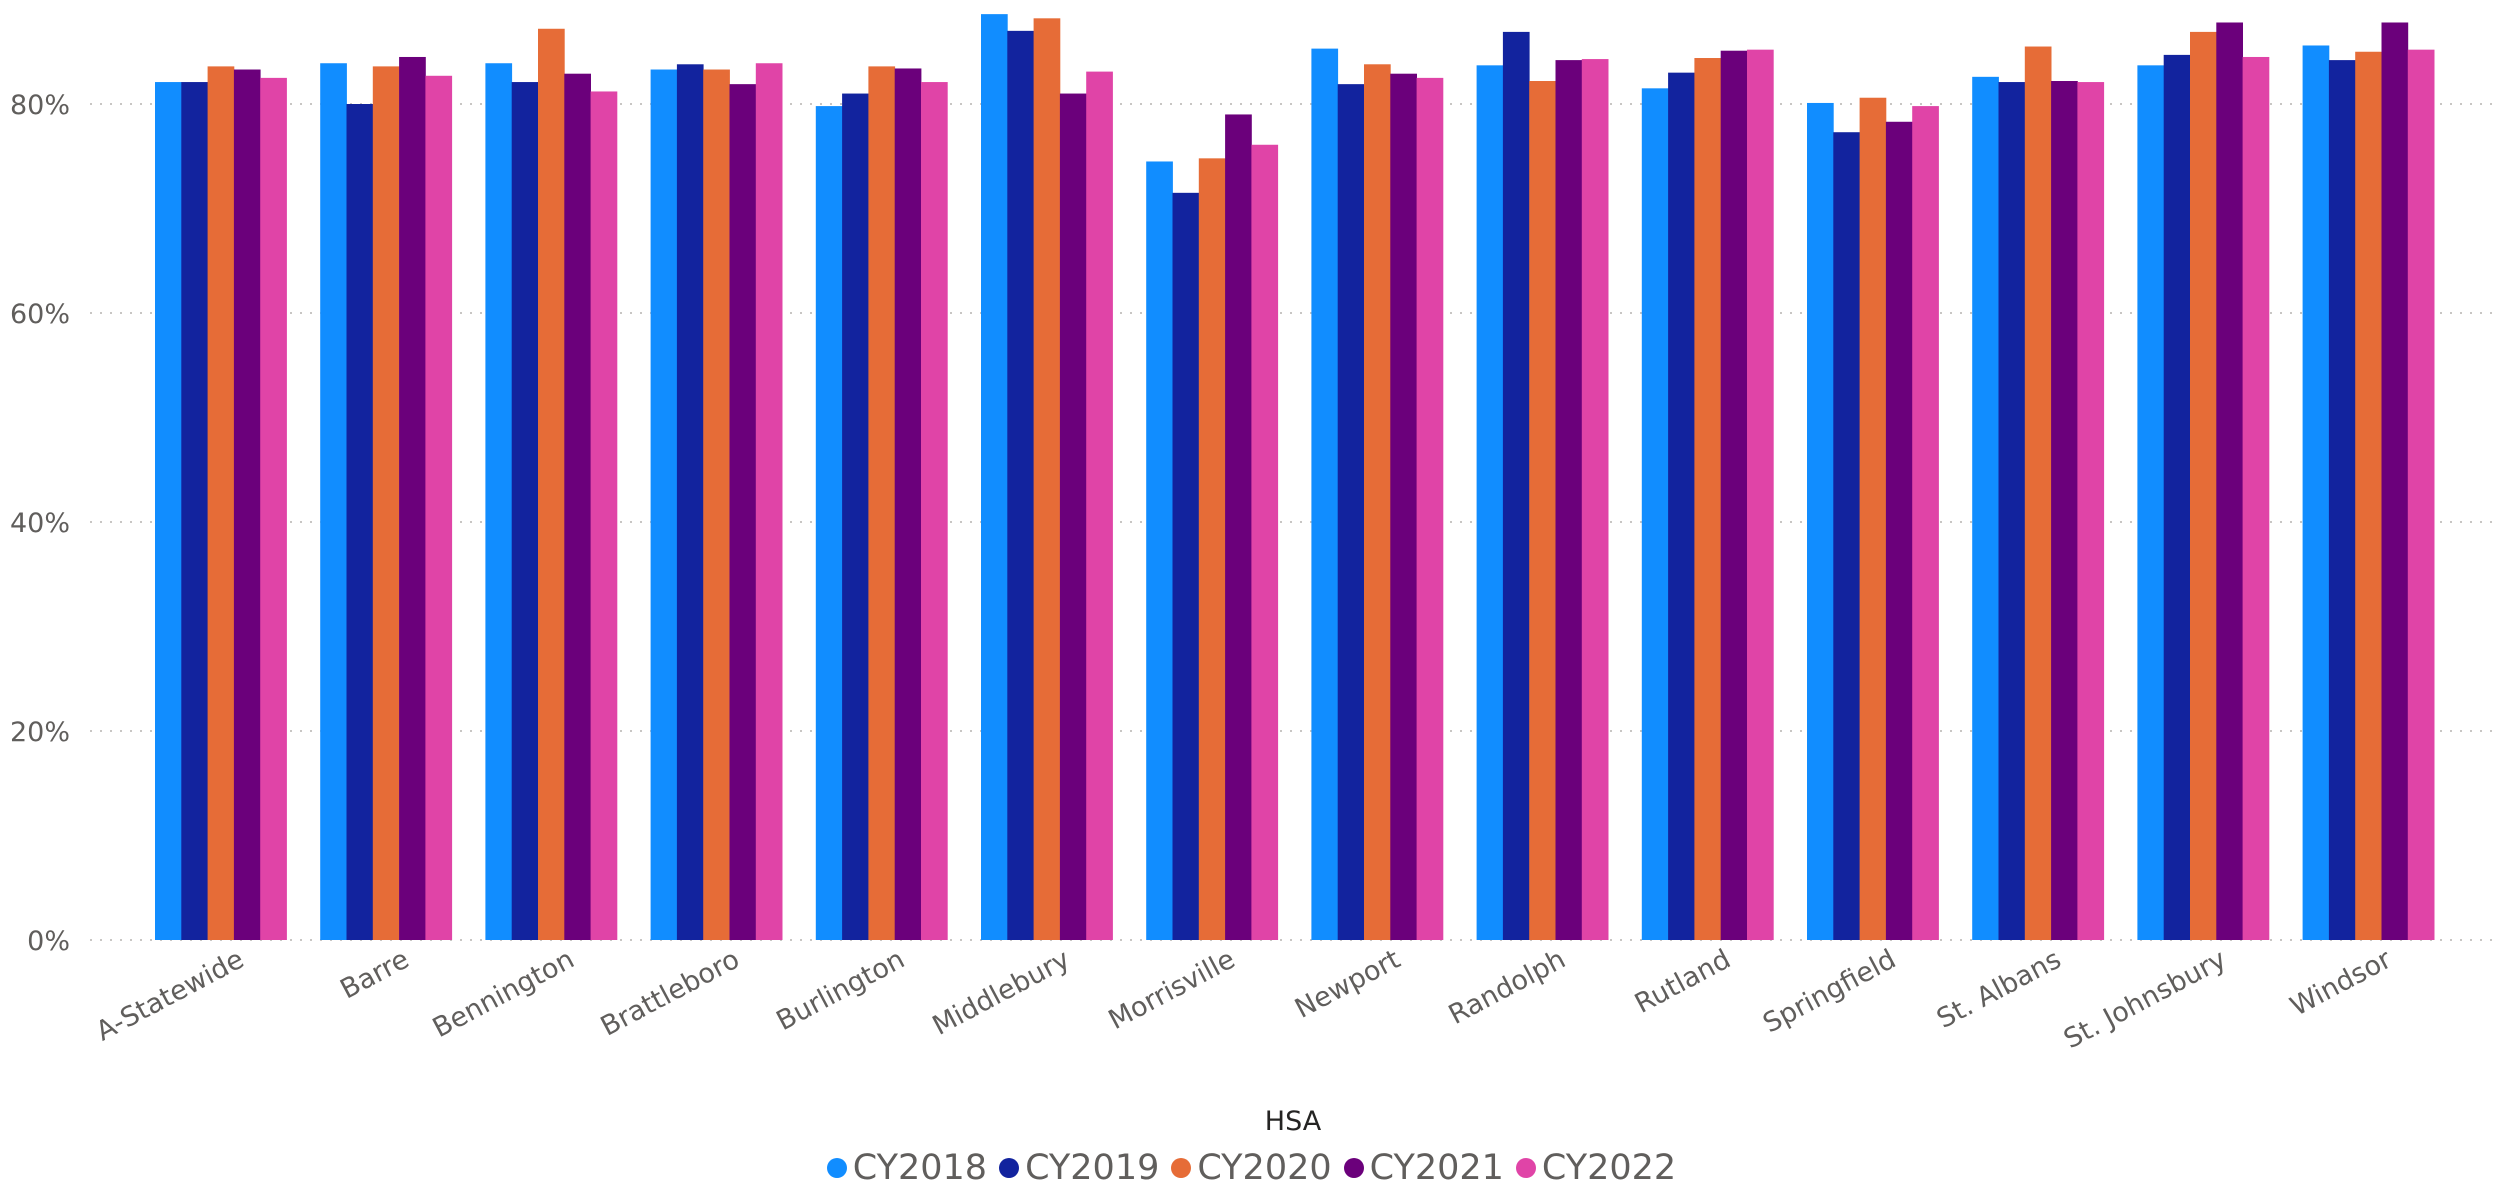 The image size is (2509, 1191). Describe the element at coordinates (2145, 999) in the screenshot. I see `x-tick-label: St. Johnsbury` at that location.